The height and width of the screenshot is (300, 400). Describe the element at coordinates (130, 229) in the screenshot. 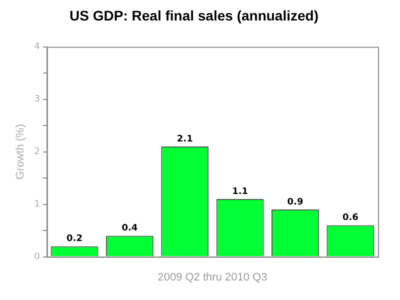

I see `data-label: 0.4` at that location.